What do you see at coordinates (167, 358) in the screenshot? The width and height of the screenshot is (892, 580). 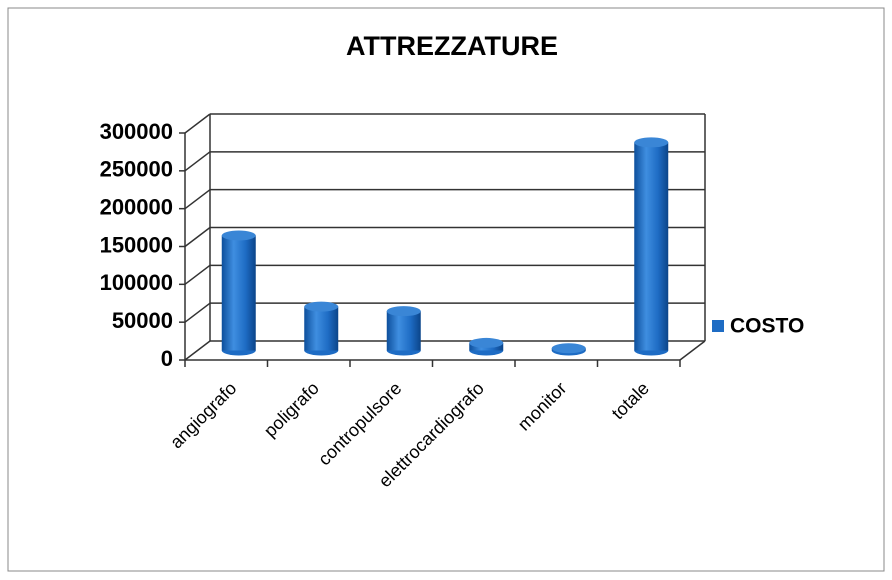 I see `y-tick-label: 0` at bounding box center [167, 358].